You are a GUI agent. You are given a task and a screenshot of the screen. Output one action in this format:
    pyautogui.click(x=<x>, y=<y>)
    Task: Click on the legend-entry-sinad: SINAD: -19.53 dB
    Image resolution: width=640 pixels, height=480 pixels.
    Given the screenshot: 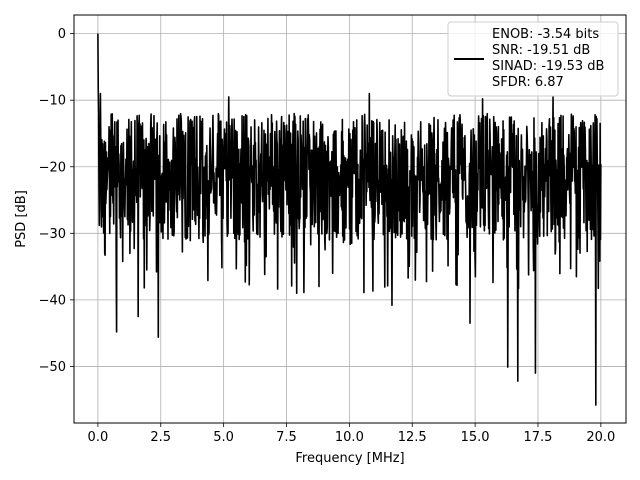 What is the action you would take?
    pyautogui.click(x=548, y=66)
    